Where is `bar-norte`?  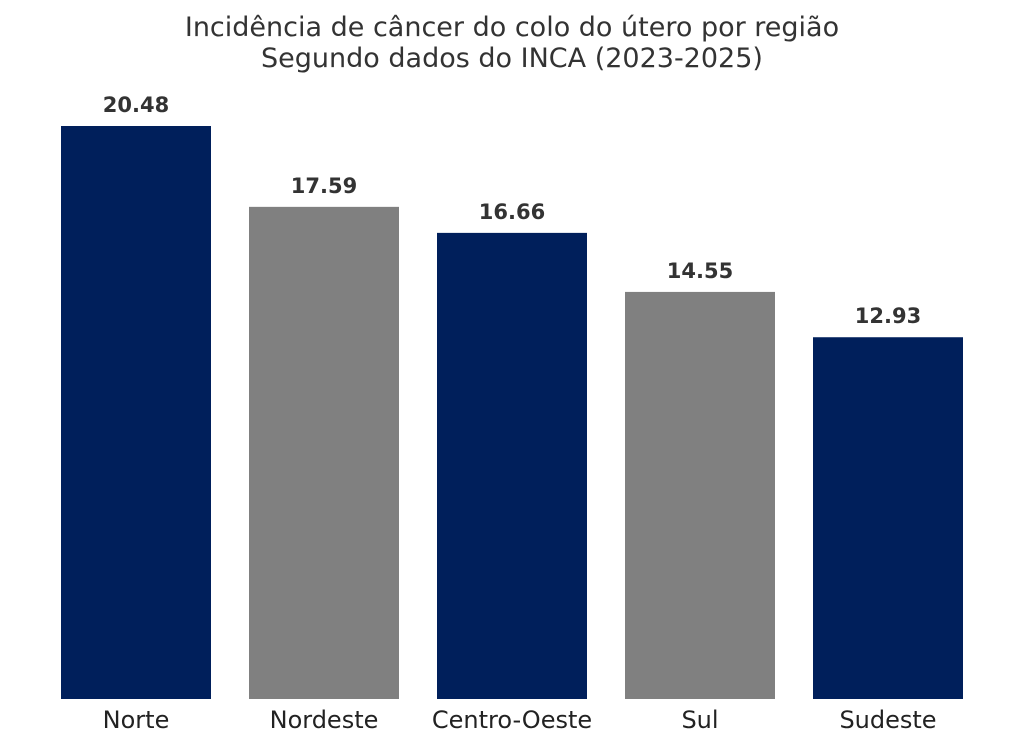
bar-norte is located at coordinates (136, 412).